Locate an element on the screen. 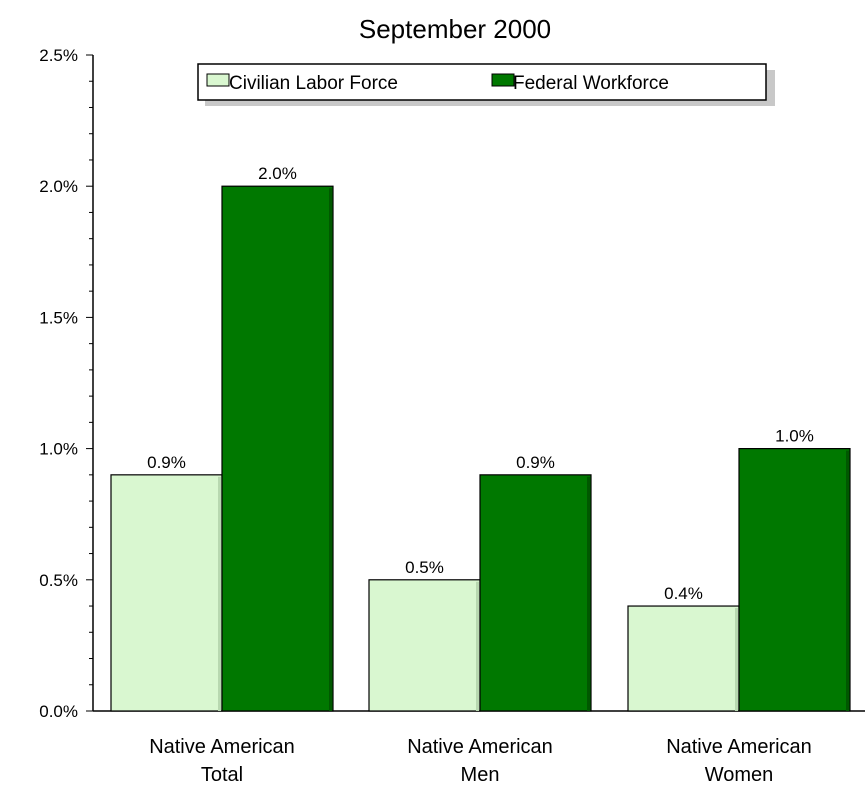  legend-swatch-civilian is located at coordinates (218, 80).